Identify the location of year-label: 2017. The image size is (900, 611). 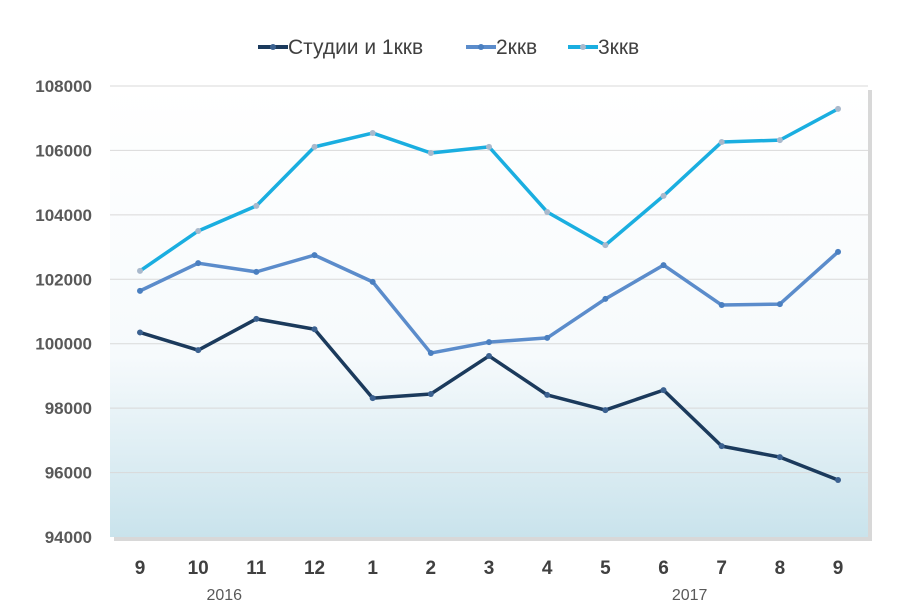
(690, 595).